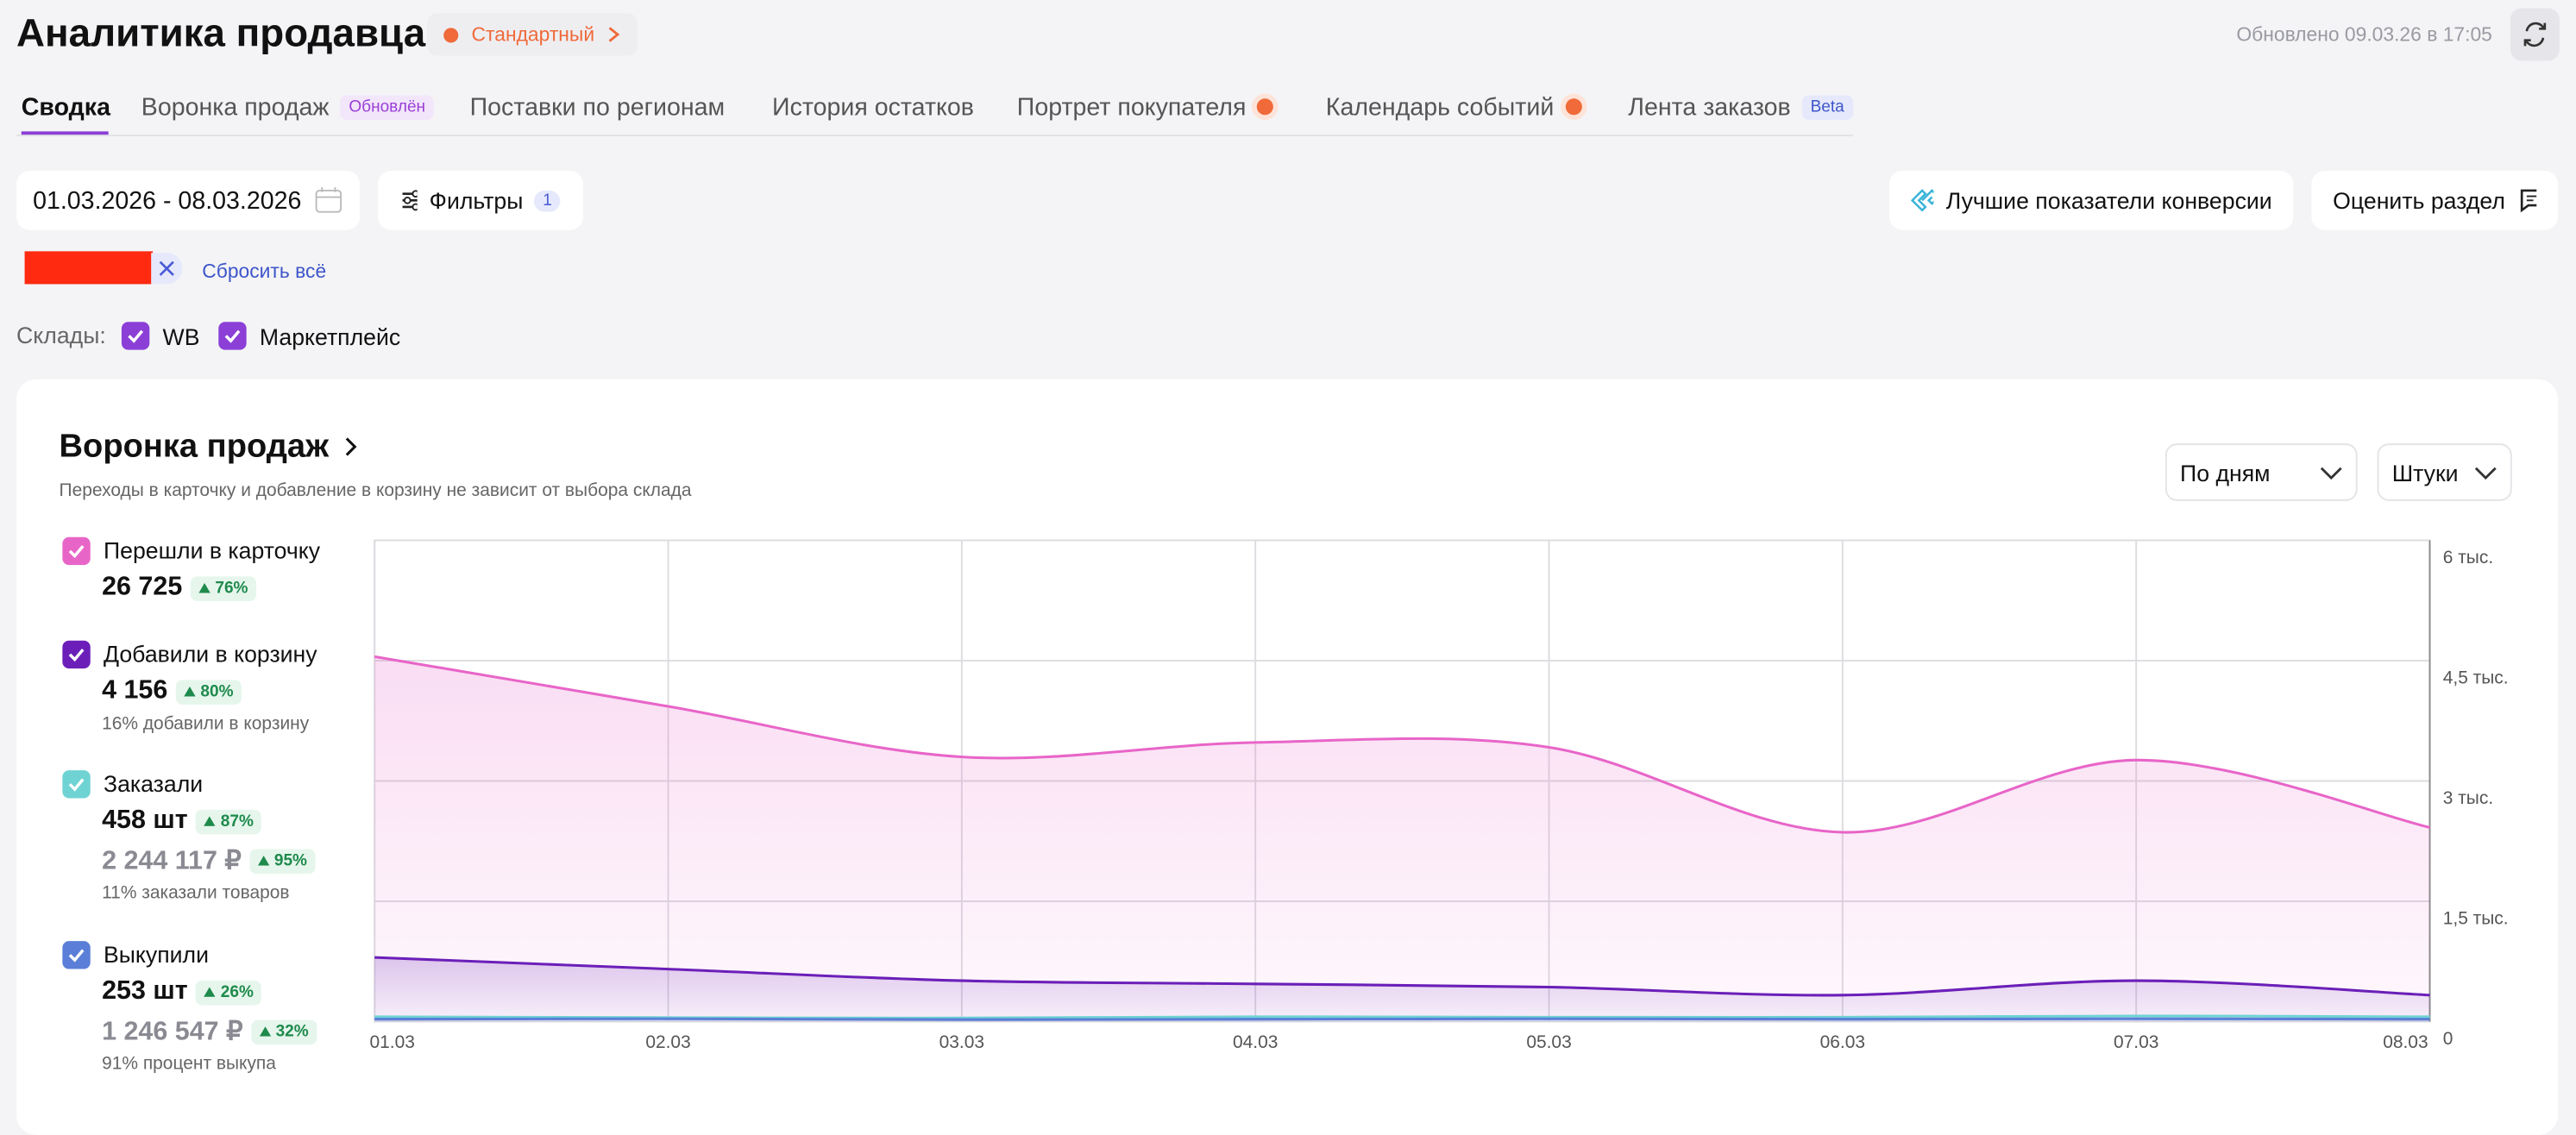 The height and width of the screenshot is (1135, 2576). Describe the element at coordinates (1709, 106) in the screenshot. I see `tab-label: Лента заказов` at that location.